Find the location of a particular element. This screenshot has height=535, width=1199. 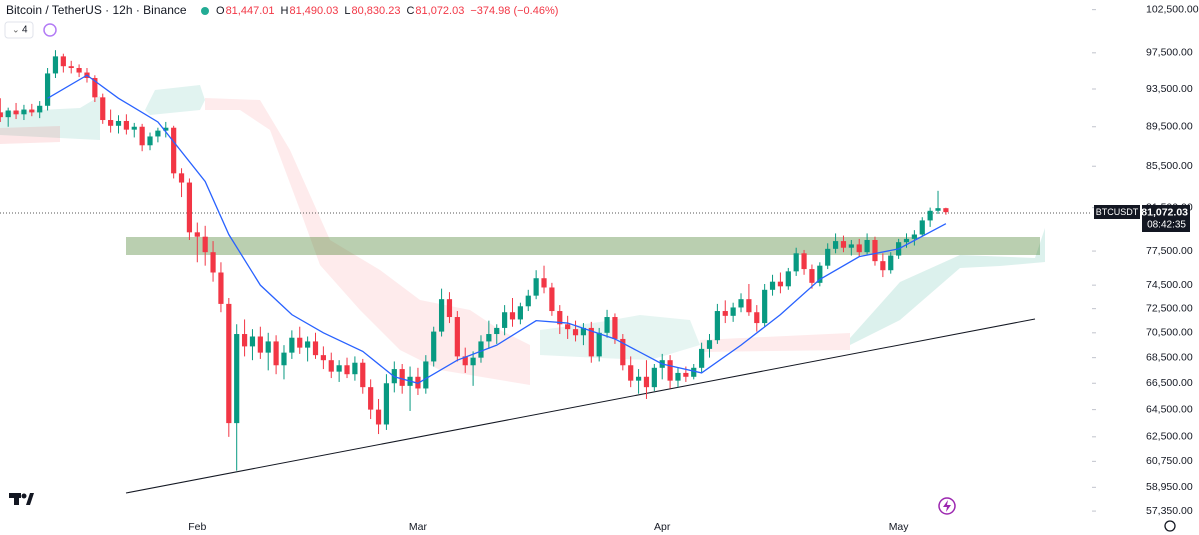

symbol-title: Bitcoin / TetherUS · 12h · Binance is located at coordinates (96, 10).